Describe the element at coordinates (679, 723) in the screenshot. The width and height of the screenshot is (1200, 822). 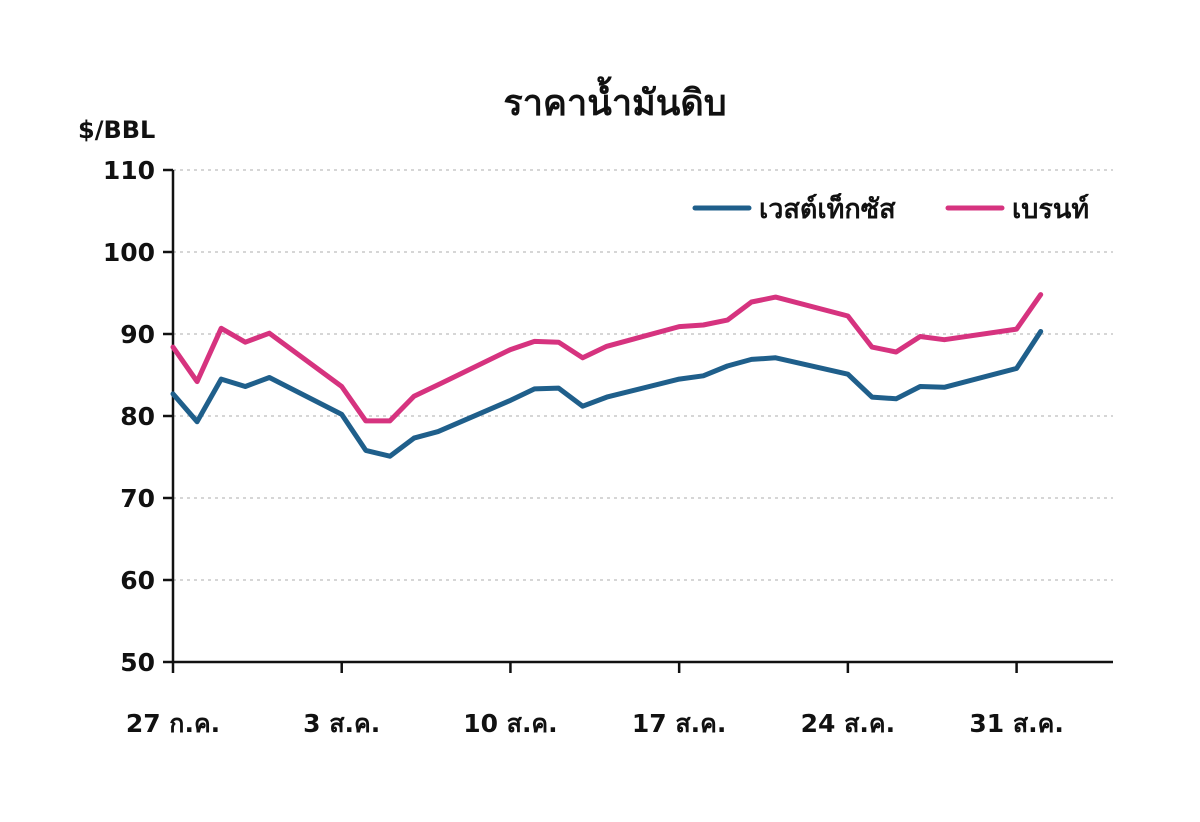
I see `x-tick-label: 17 ส.ค.` at that location.